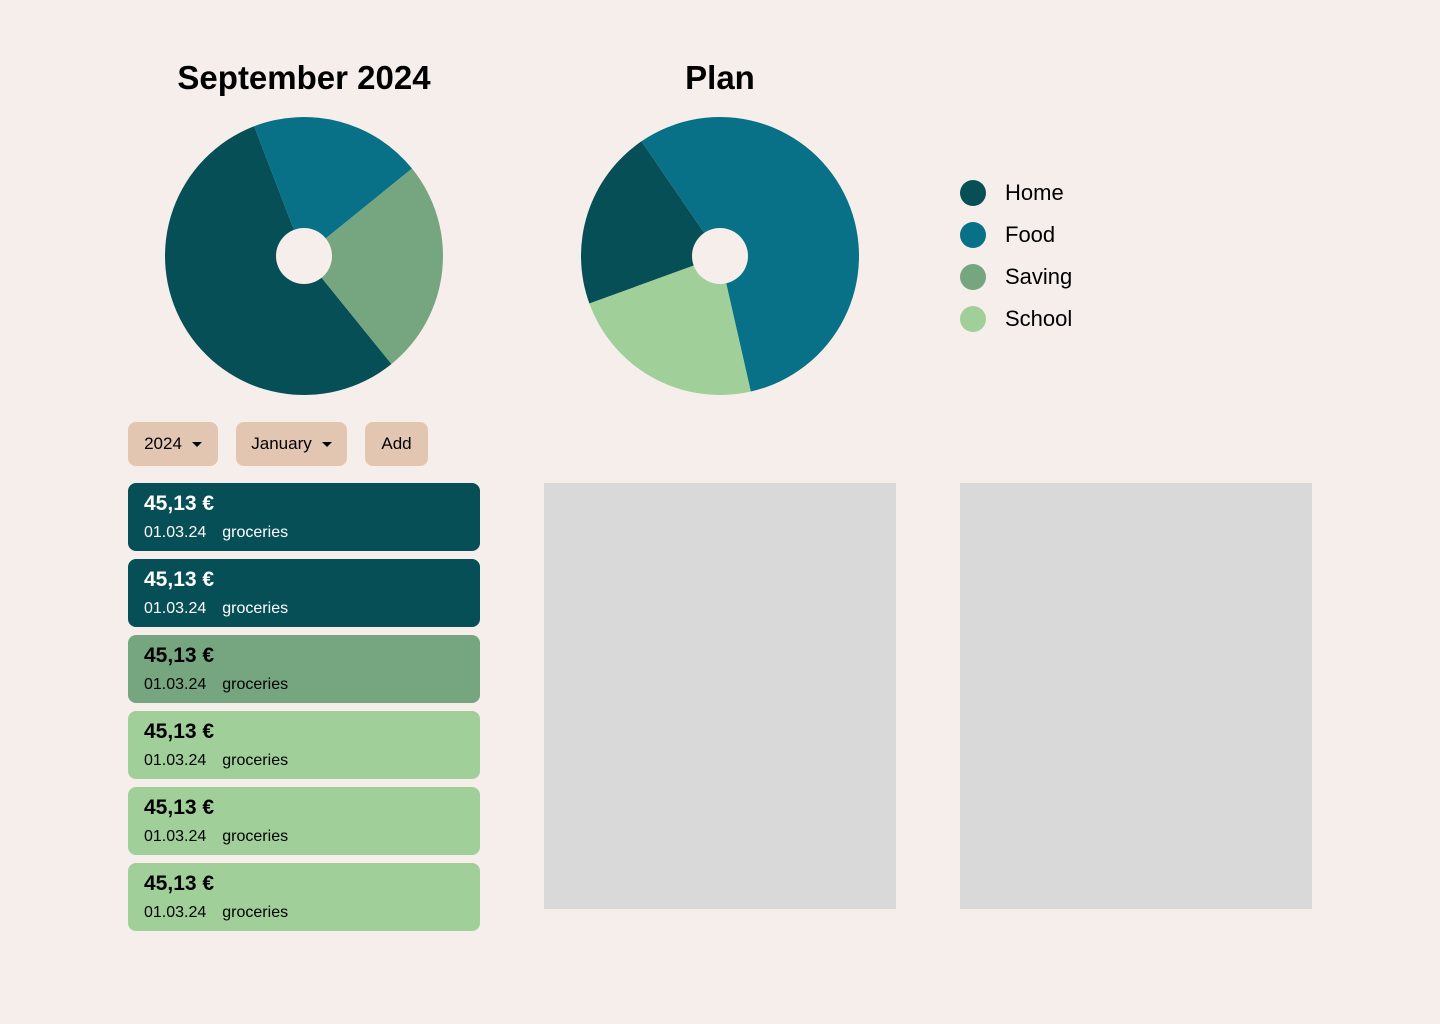  I want to click on year-dropdown-value: 2024, so click(163, 443).